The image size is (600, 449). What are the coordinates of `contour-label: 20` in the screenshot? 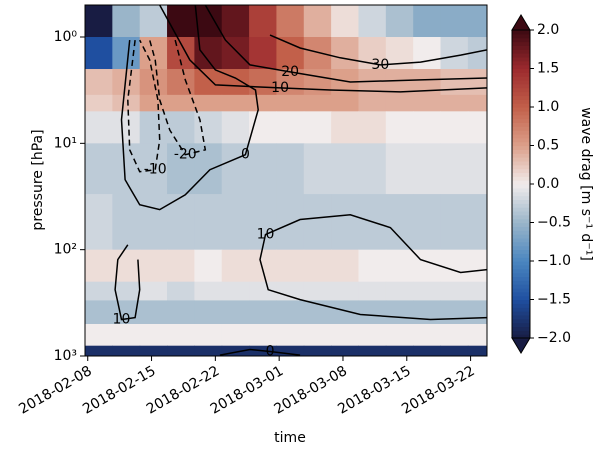 It's located at (290, 72).